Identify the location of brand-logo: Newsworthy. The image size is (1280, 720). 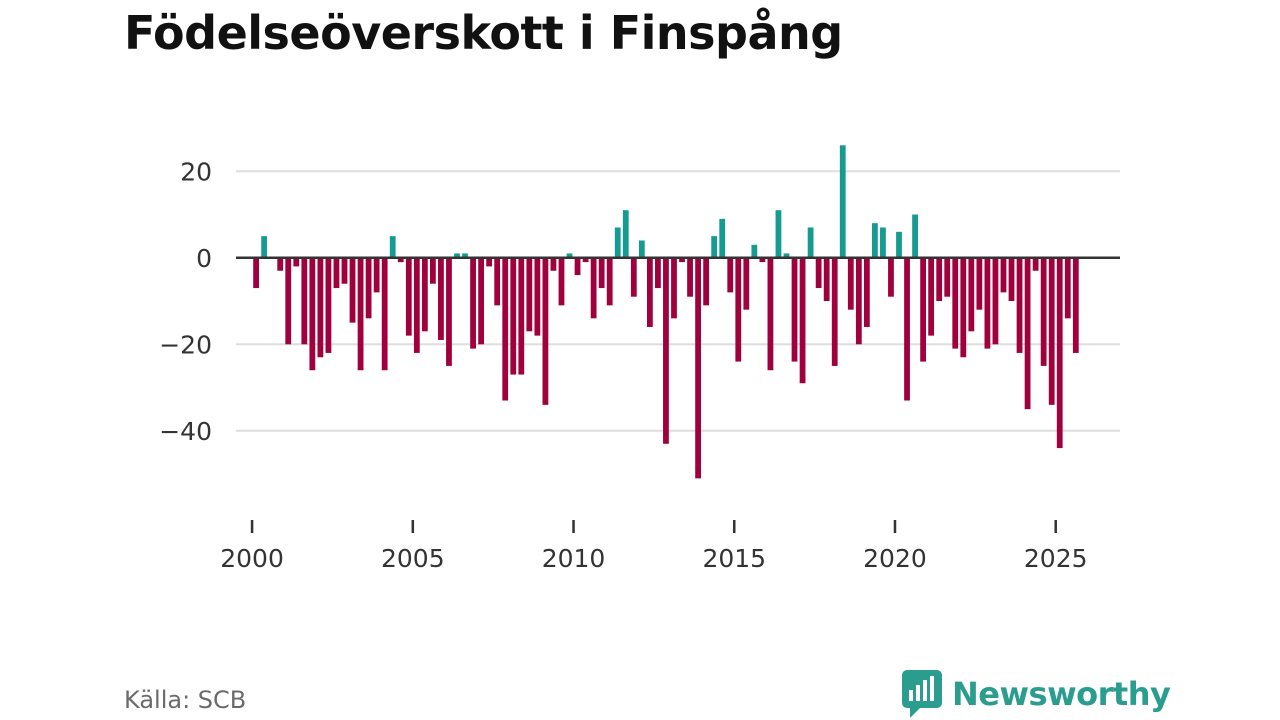
(1036, 694).